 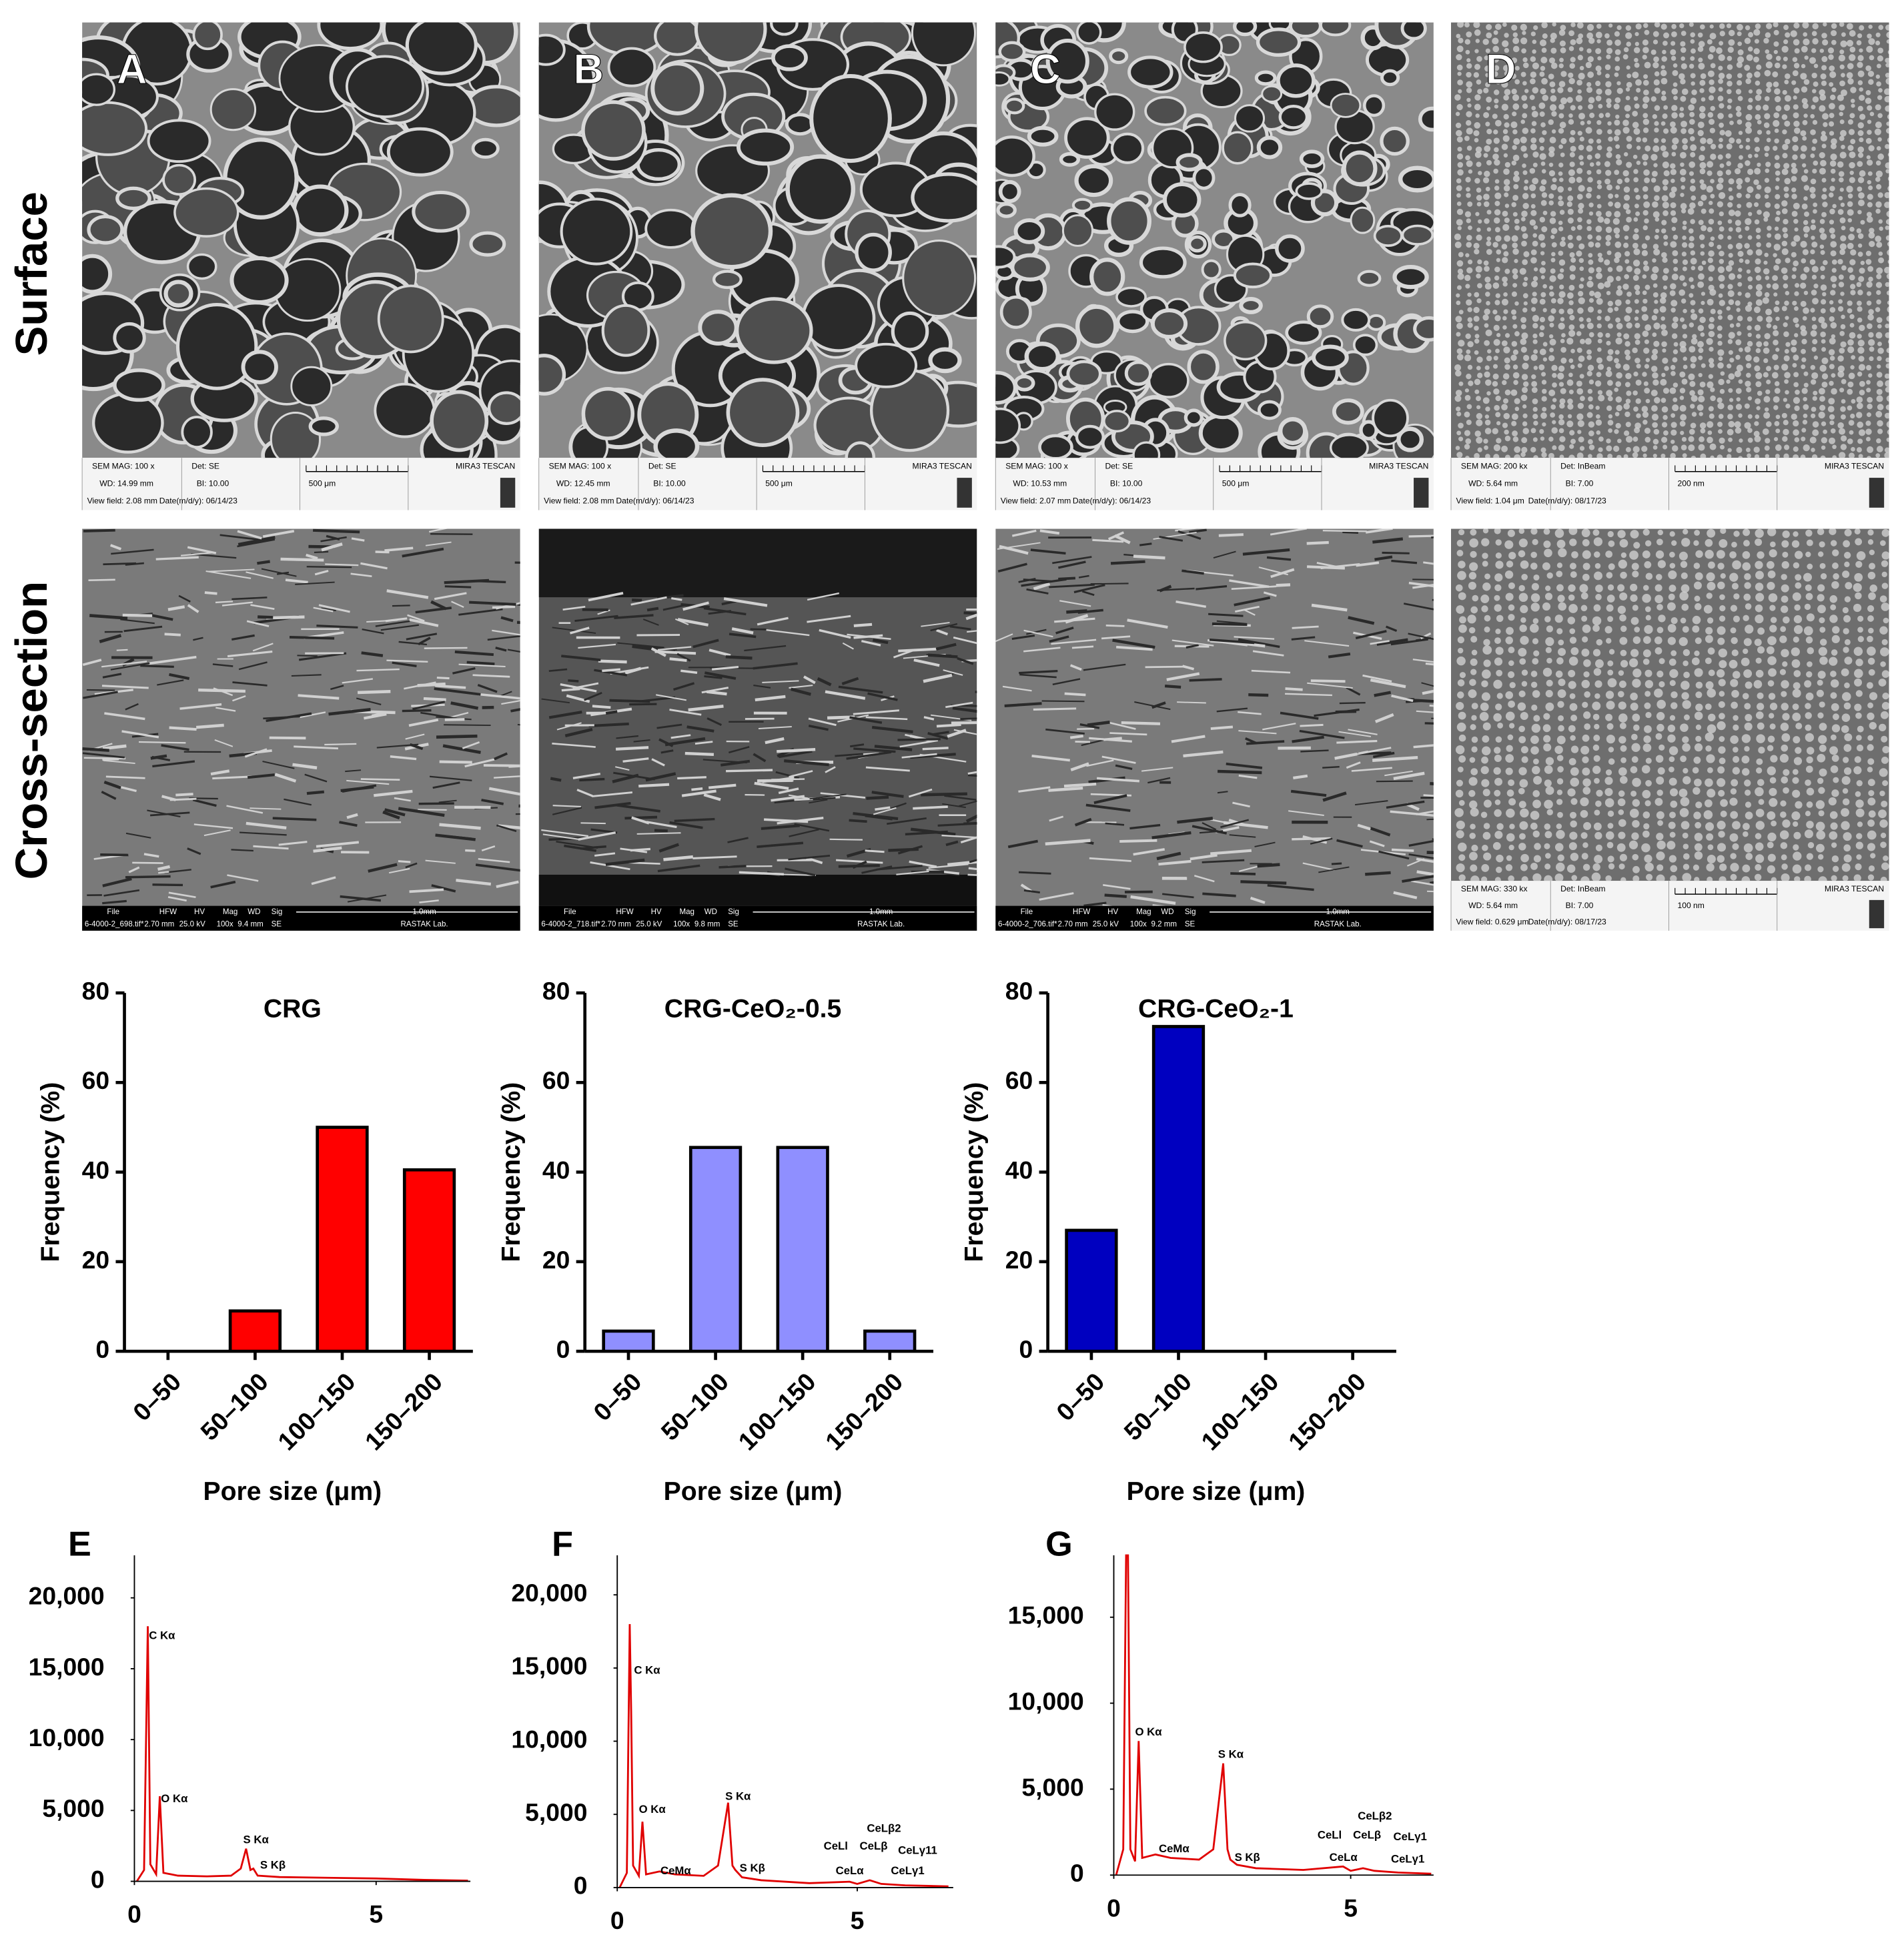 What do you see at coordinates (1119, 466) in the screenshot?
I see `info-text: Det: SE` at bounding box center [1119, 466].